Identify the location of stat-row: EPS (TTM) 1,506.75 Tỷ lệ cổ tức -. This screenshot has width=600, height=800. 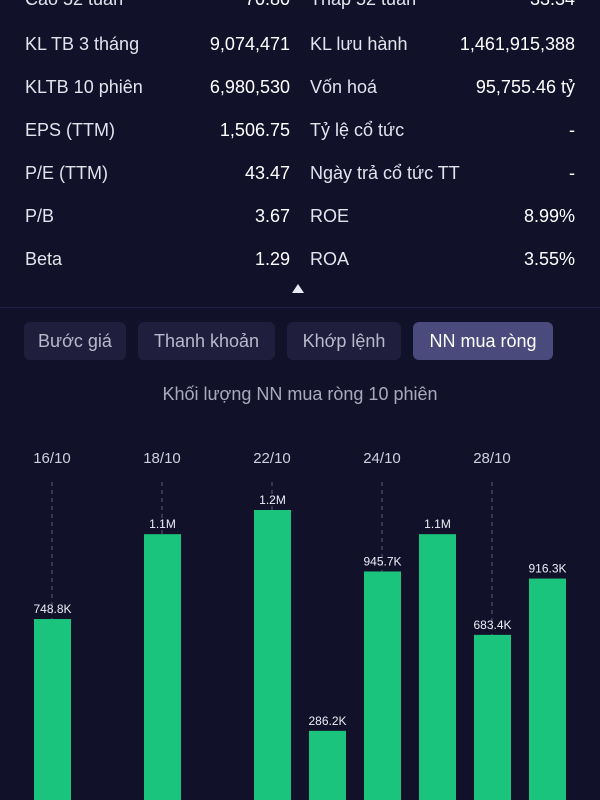
(300, 130).